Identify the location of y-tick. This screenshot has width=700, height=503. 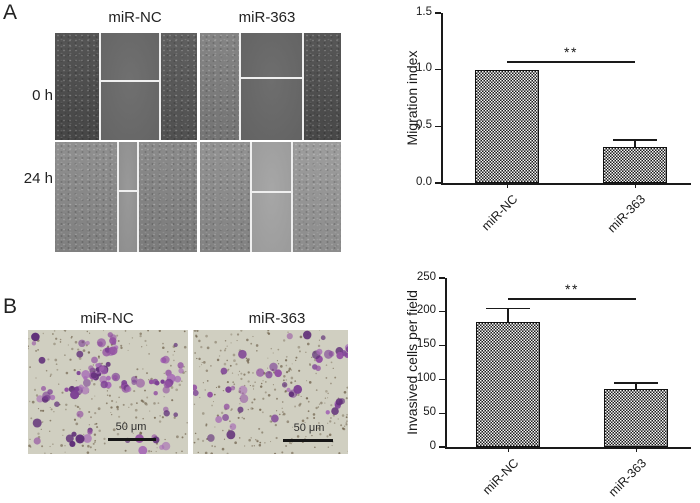
(442, 379).